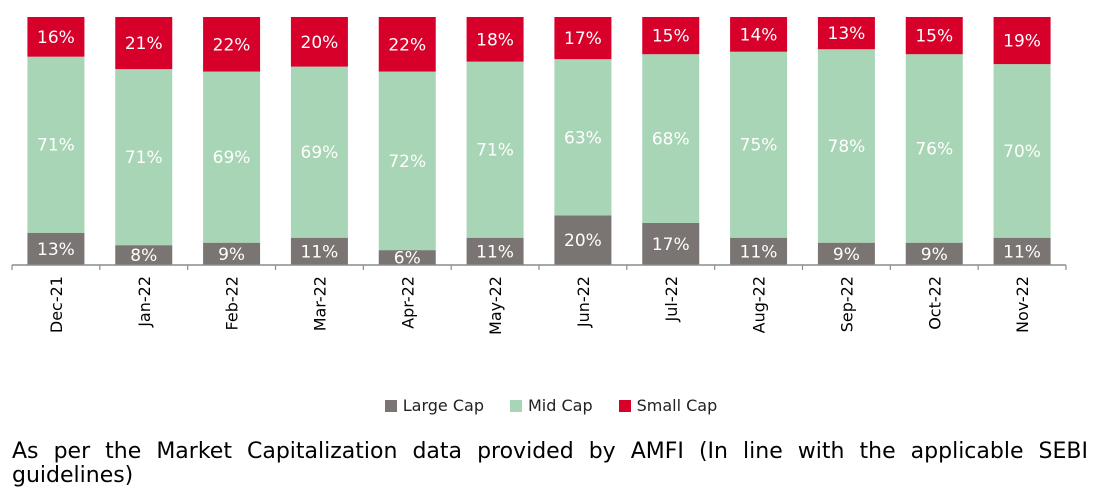 This screenshot has width=1102, height=499. I want to click on data-label-mid-cap-aug-22: 75%, so click(759, 146).